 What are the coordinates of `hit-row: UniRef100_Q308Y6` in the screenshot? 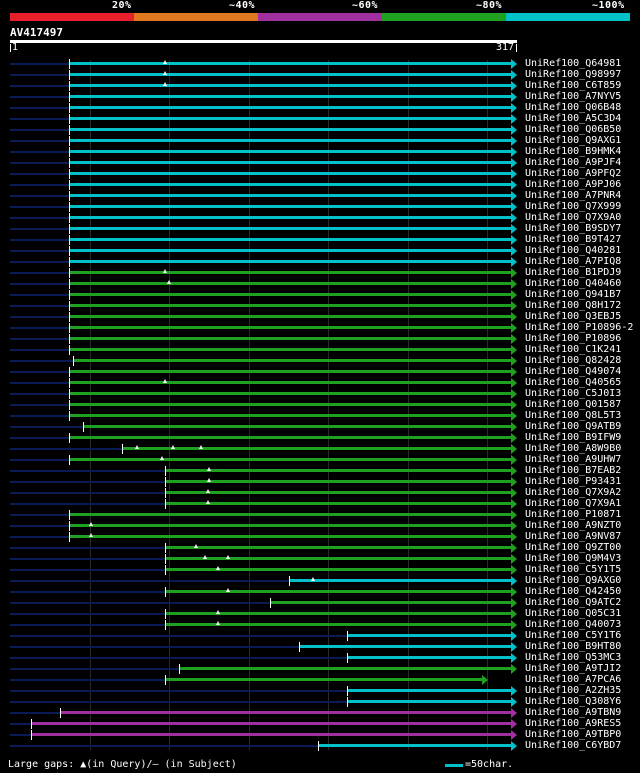 It's located at (320, 702).